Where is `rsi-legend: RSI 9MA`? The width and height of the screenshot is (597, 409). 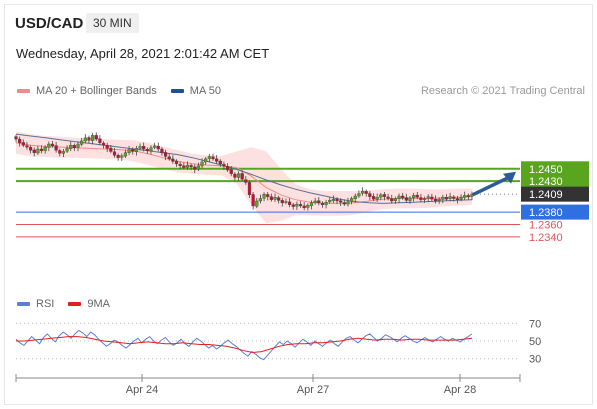
rsi-legend: RSI 9MA is located at coordinates (63, 304).